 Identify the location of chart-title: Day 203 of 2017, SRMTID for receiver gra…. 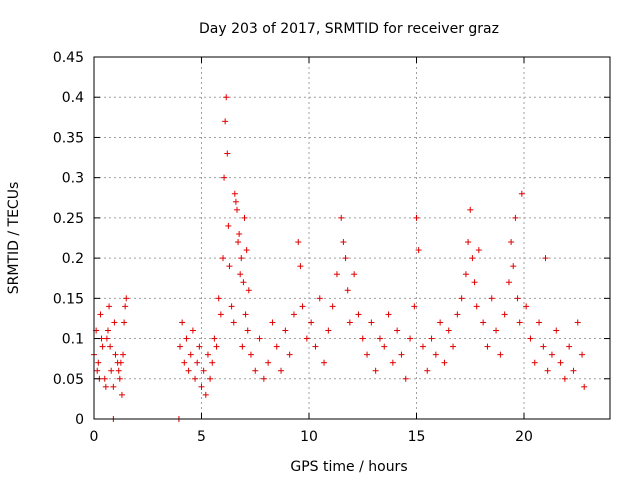
(349, 29).